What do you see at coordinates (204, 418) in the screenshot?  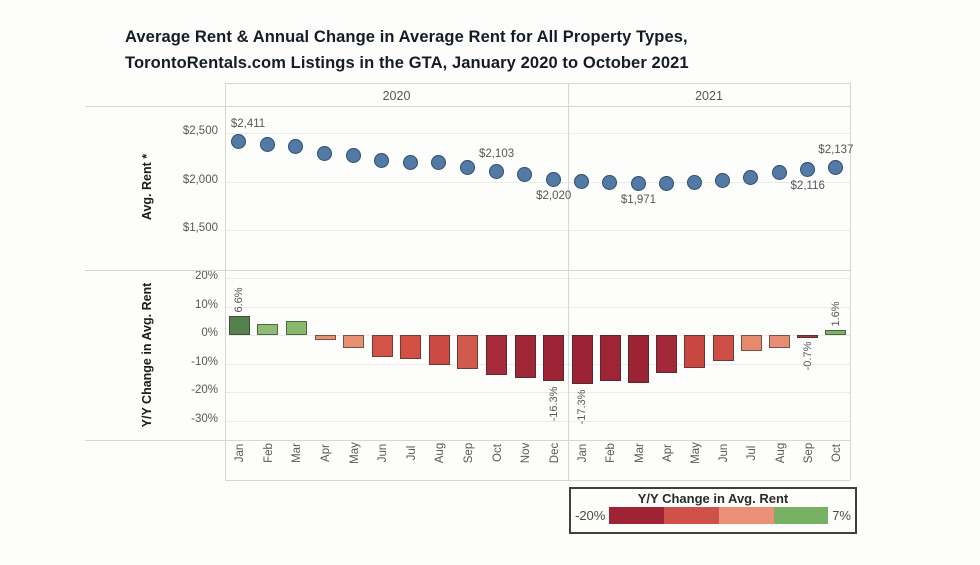 I see `yoy-axis-tick-label: -30%` at bounding box center [204, 418].